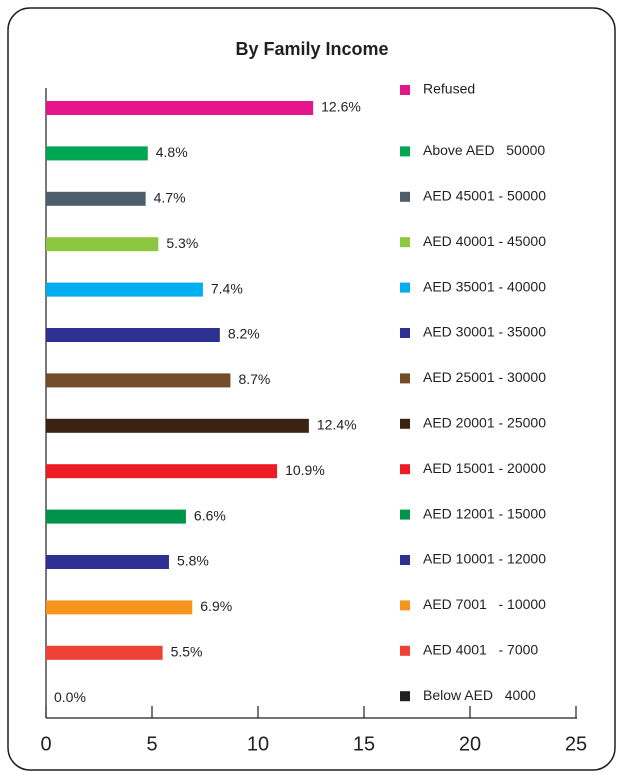 This screenshot has width=623, height=779. I want to click on legend-label: AED 4001 - 7000, so click(480, 650).